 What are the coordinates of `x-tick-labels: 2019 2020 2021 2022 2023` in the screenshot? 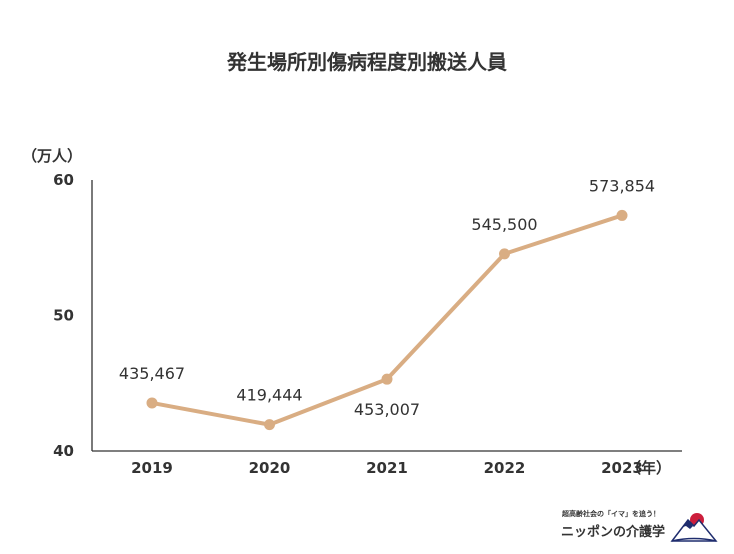 It's located at (387, 468).